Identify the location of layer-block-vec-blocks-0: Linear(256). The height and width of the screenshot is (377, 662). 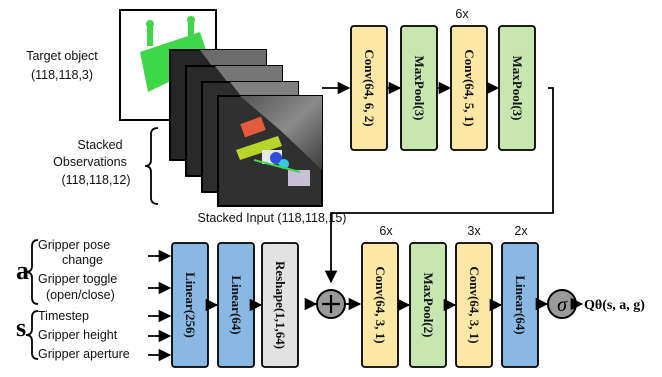
(190, 305).